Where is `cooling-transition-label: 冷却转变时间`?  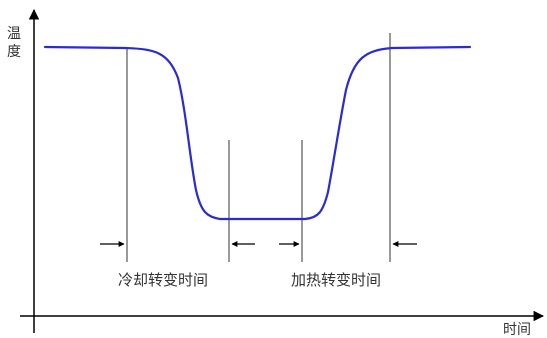 cooling-transition-label: 冷却转变时间 is located at coordinates (163, 280).